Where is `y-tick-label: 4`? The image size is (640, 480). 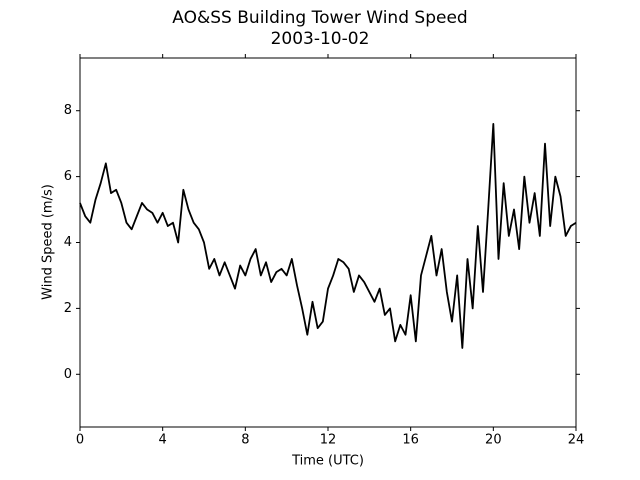 y-tick-label: 4 is located at coordinates (68, 242).